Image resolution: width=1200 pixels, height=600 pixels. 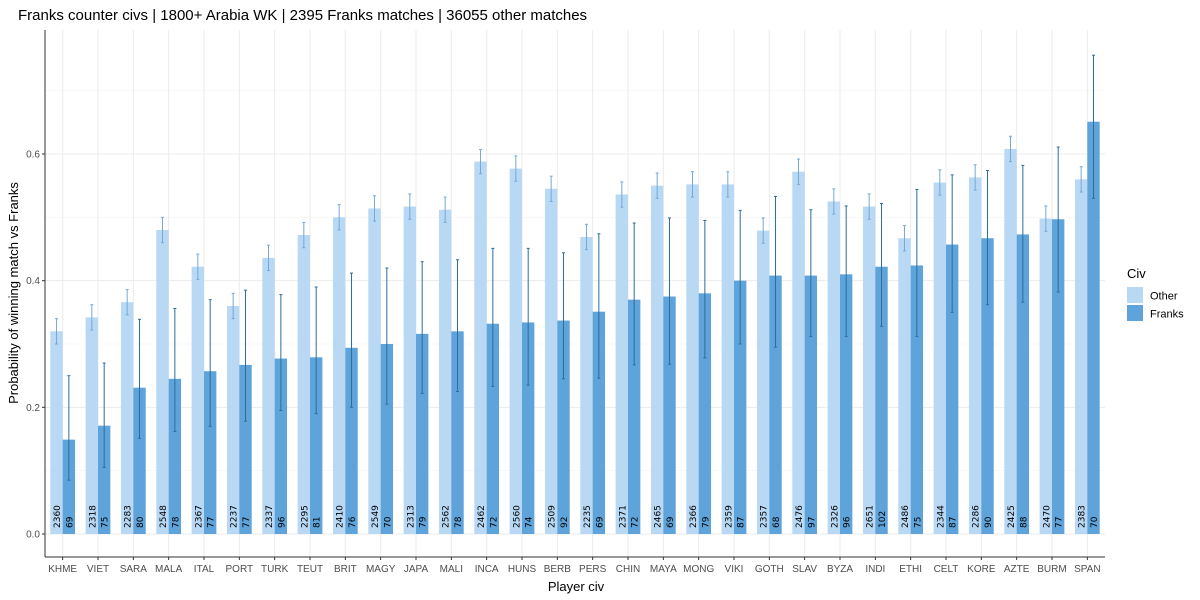 What do you see at coordinates (176, 522) in the screenshot?
I see `count-label-franks: 78` at bounding box center [176, 522].